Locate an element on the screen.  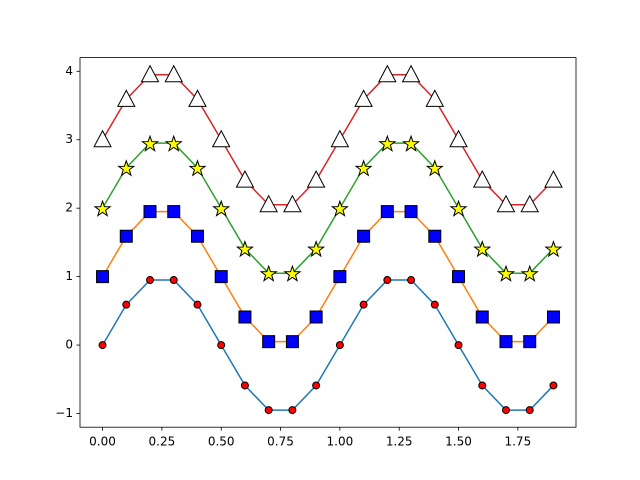
y-tick-label: 2 is located at coordinates (69, 208).